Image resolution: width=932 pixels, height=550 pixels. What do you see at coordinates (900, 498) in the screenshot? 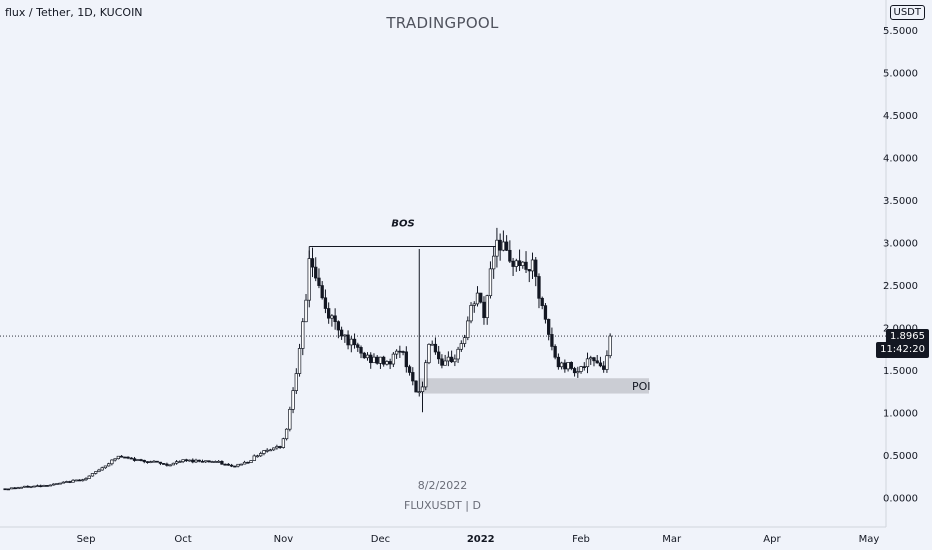
I see `price-tick-label: 0.0000` at bounding box center [900, 498].